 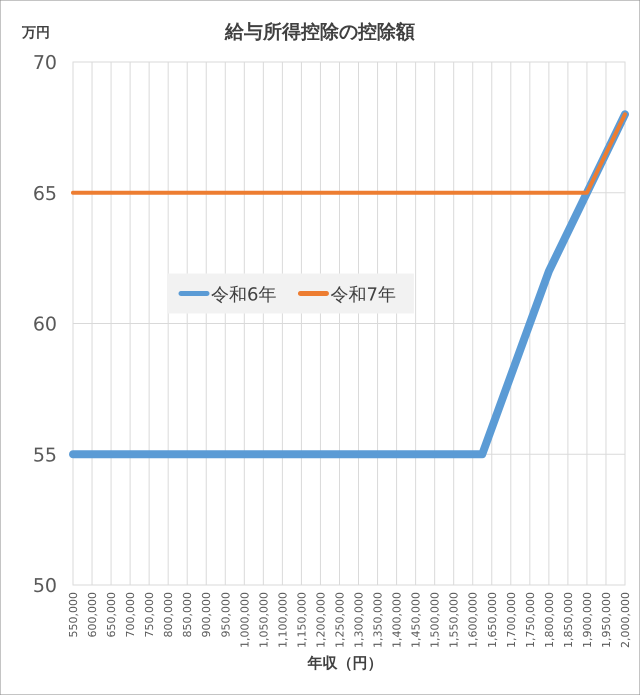 What do you see at coordinates (397, 620) in the screenshot?
I see `x-tick-label: 1,400,000` at bounding box center [397, 620].